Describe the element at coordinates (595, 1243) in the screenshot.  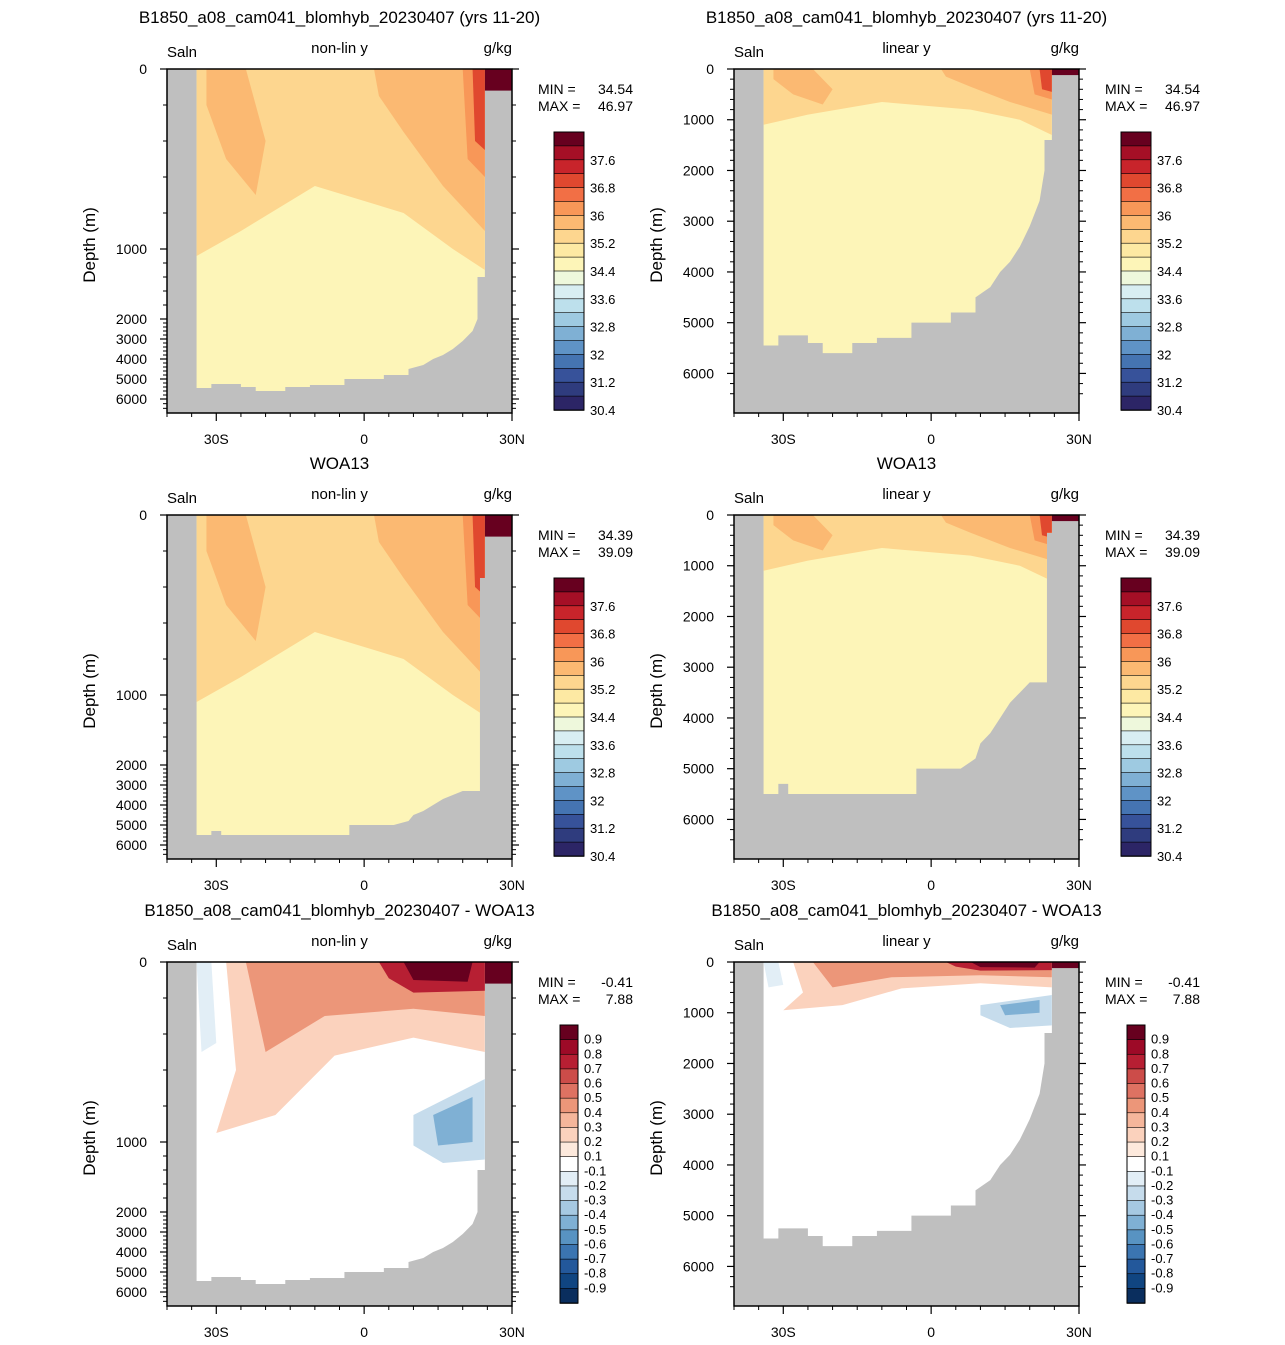
I see `colorbar-label: -0.6` at that location.